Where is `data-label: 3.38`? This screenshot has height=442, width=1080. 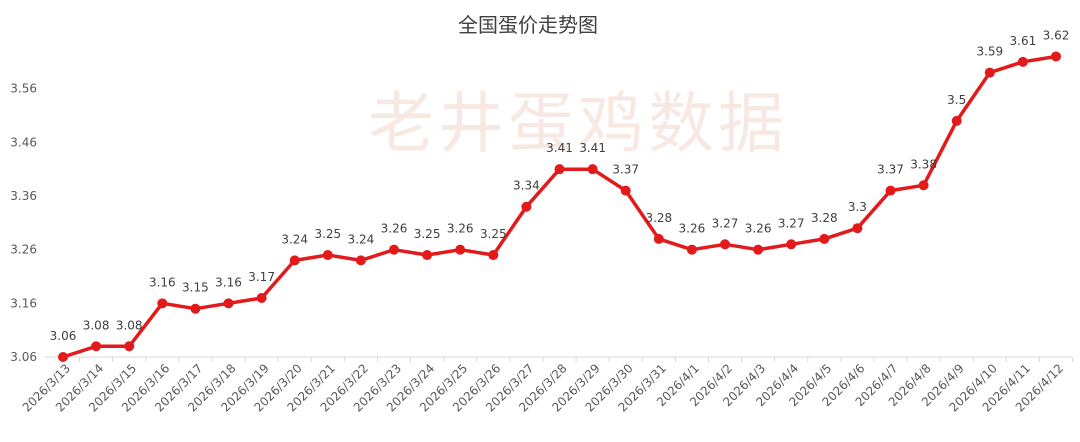 data-label: 3.38 is located at coordinates (923, 164).